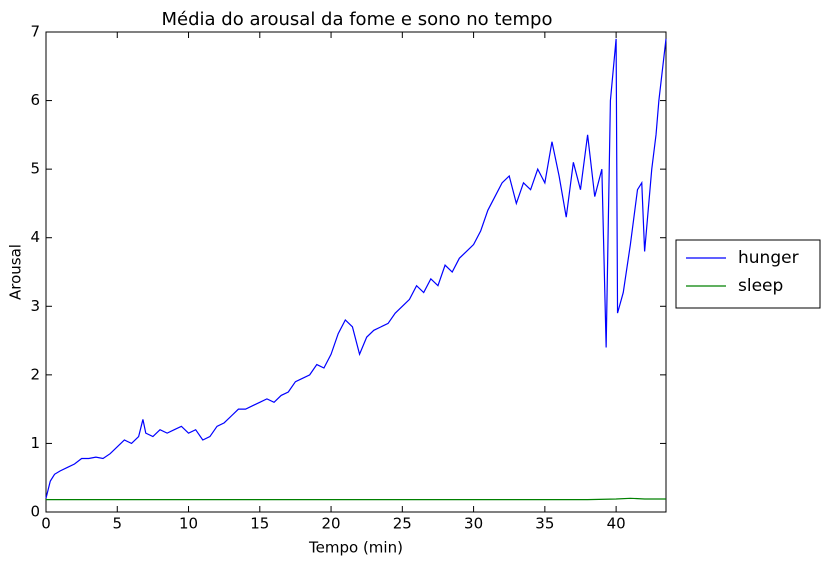 This screenshot has height=565, width=828. Describe the element at coordinates (16, 272) in the screenshot. I see `y-axis-label: Arousal` at that location.